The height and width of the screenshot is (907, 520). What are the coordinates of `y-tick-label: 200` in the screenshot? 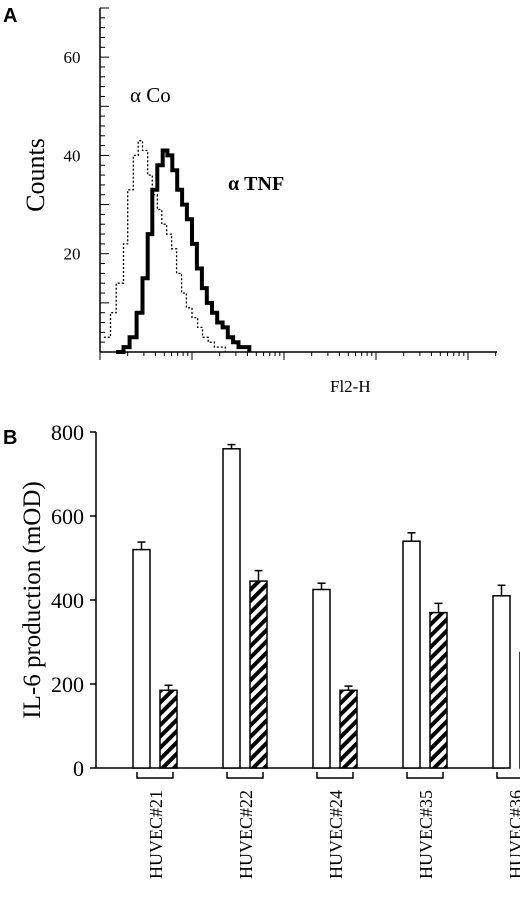 It's located at (67, 684).